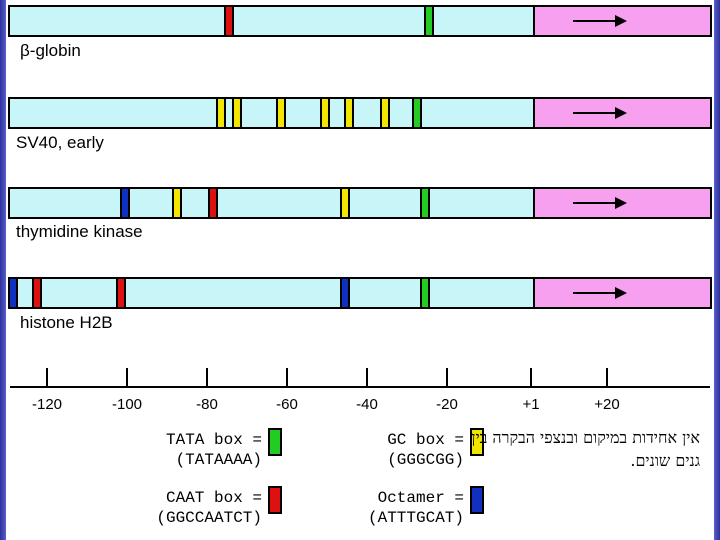 This screenshot has height=540, width=720. What do you see at coordinates (367, 404) in the screenshot?
I see `axis-tick-label: -40` at bounding box center [367, 404].